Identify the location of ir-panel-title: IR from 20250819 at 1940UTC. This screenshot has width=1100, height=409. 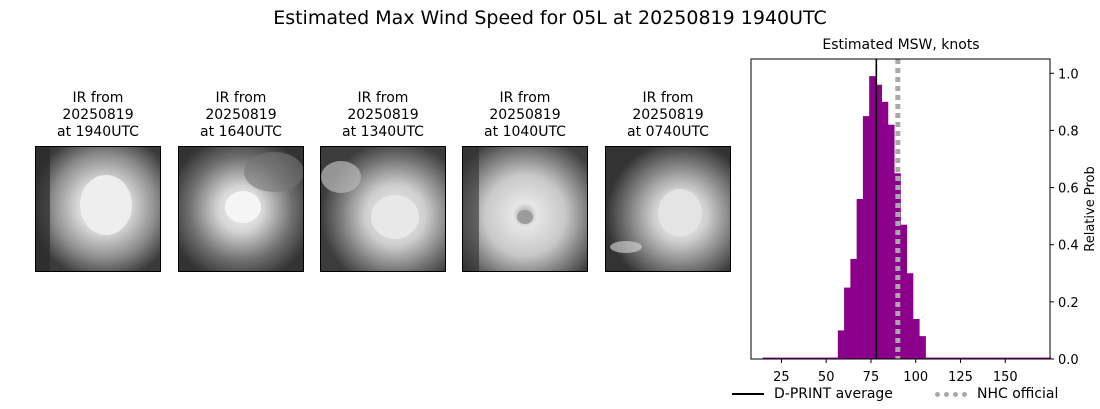
(98, 115).